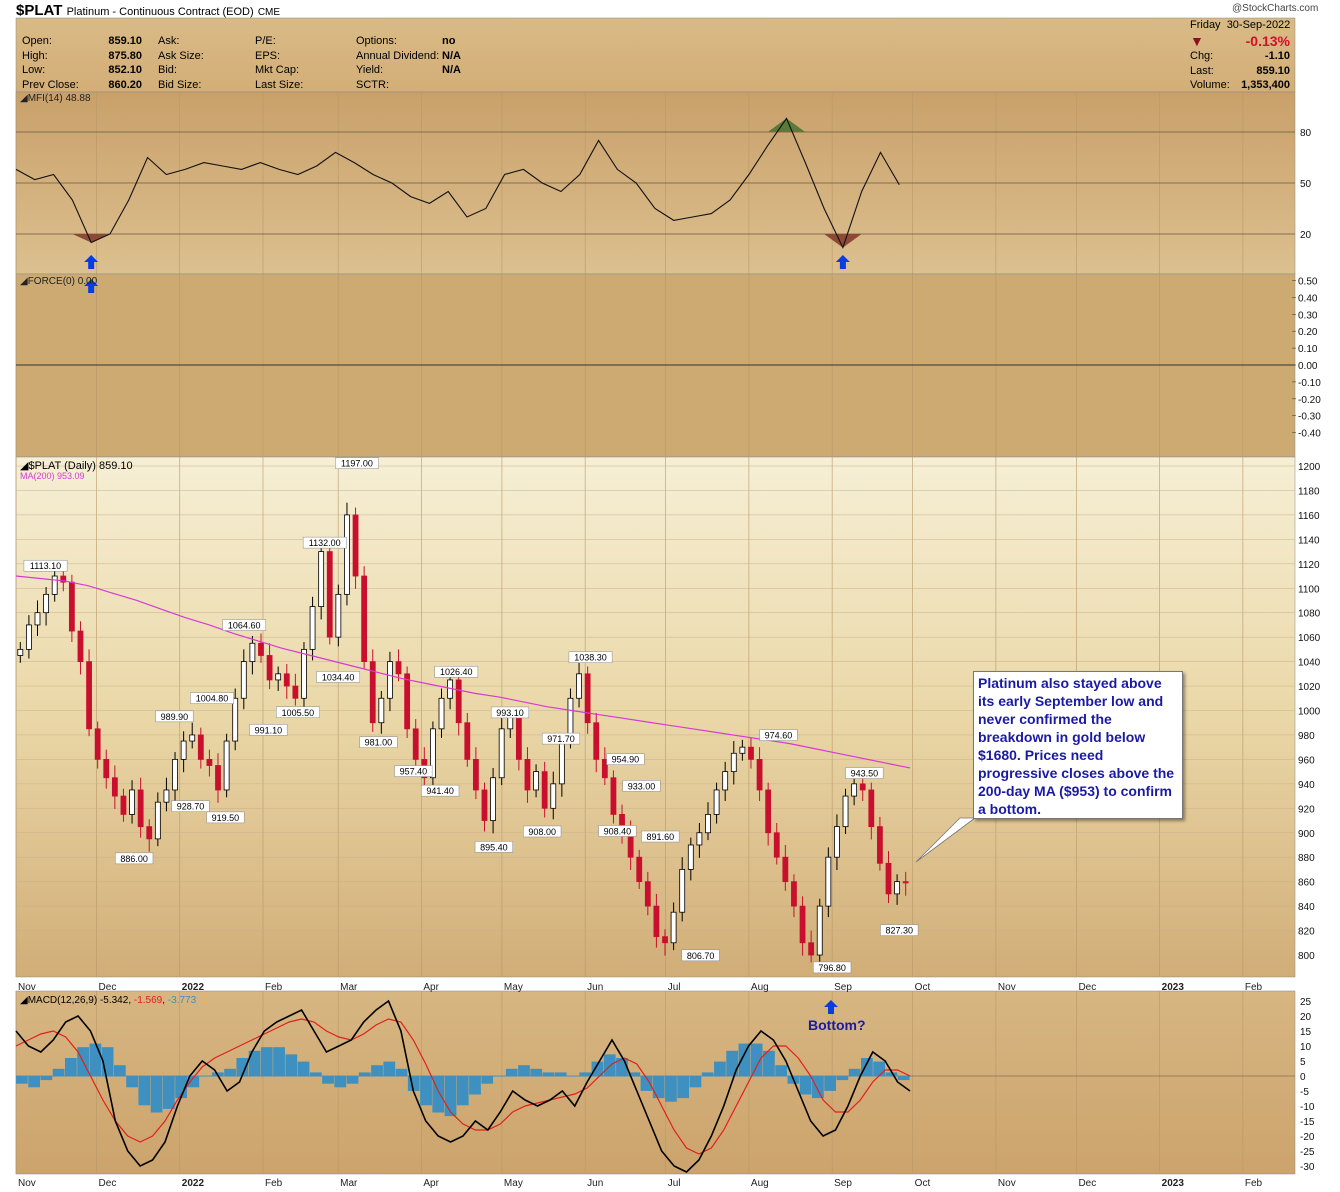 The height and width of the screenshot is (1192, 1340). What do you see at coordinates (338, 677) in the screenshot?
I see `price-label: 1034.40` at bounding box center [338, 677].